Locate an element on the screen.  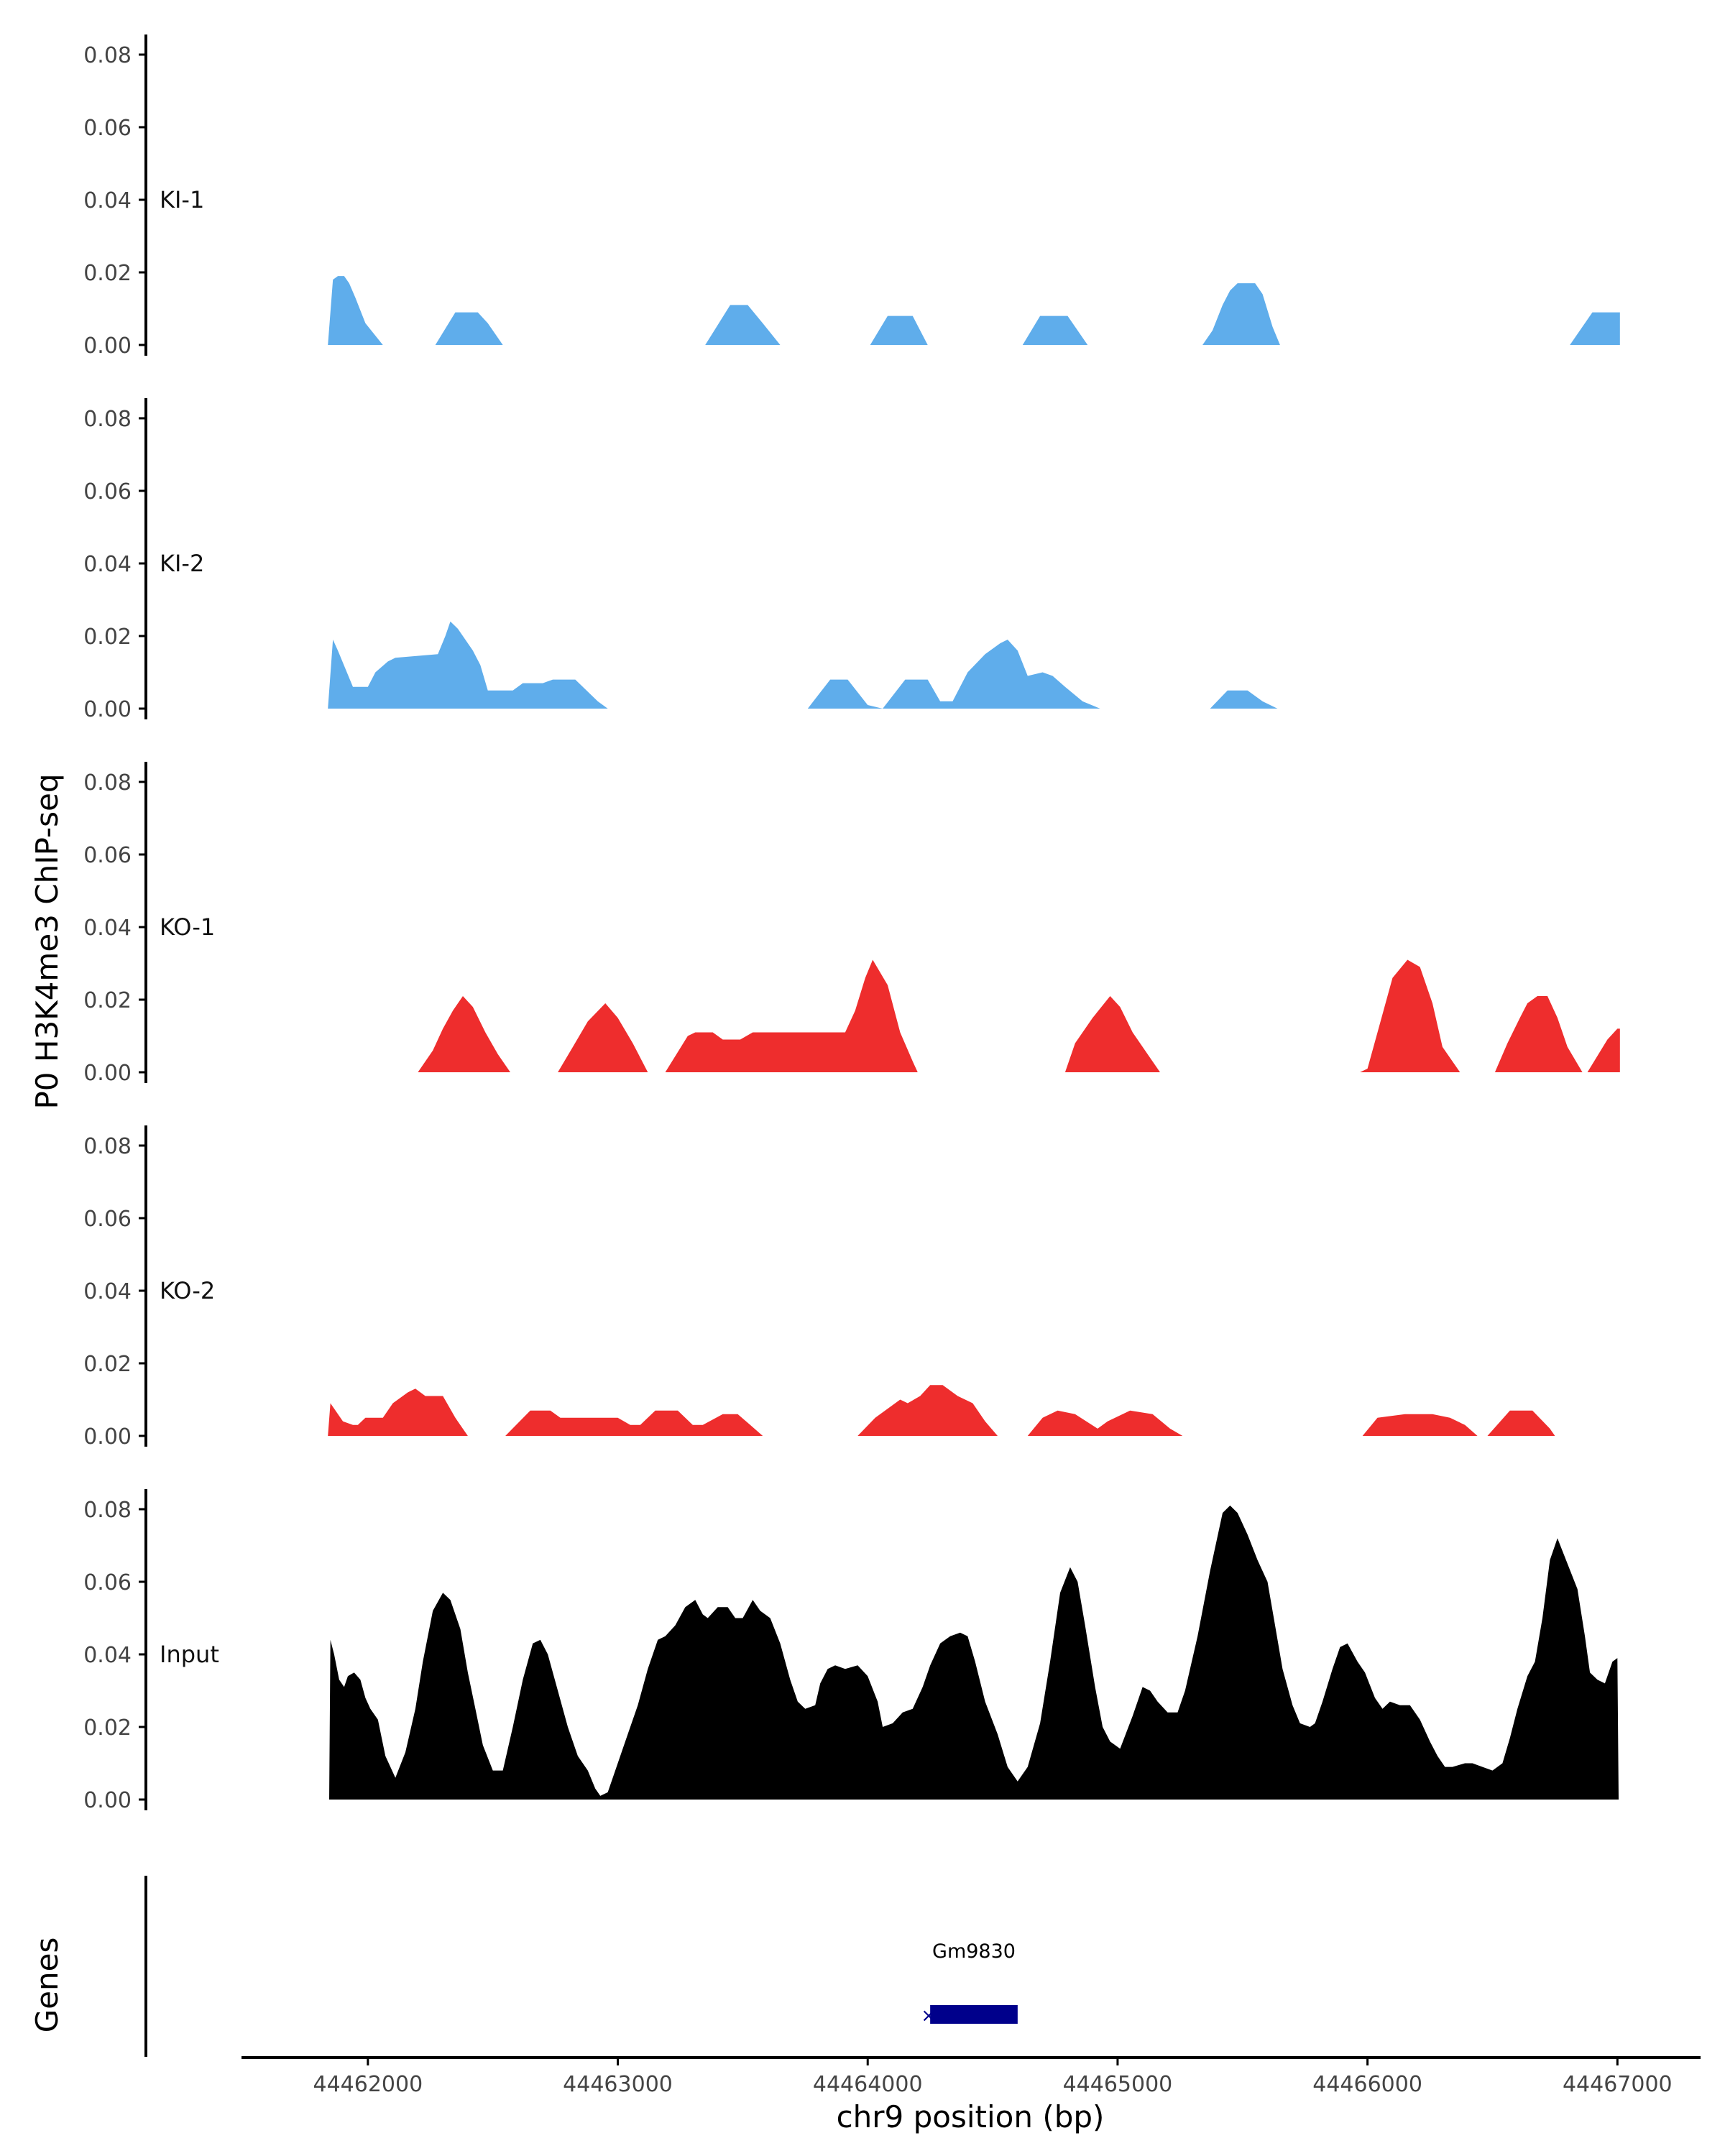
track-label: KI-1 is located at coordinates (182, 199).